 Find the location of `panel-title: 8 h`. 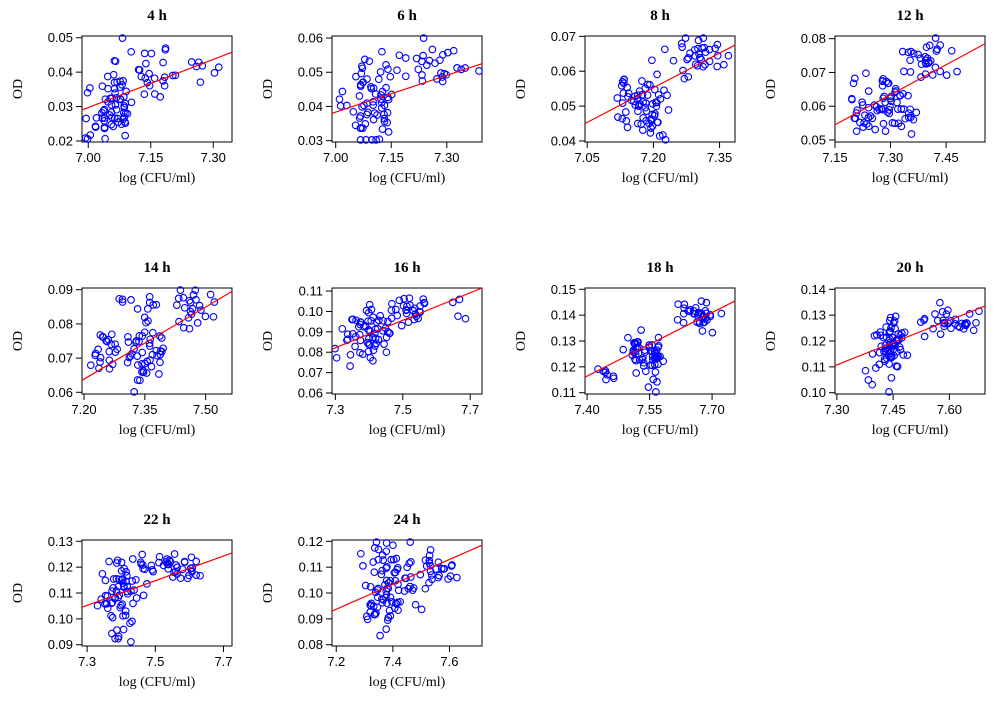

panel-title: 8 h is located at coordinates (660, 16).